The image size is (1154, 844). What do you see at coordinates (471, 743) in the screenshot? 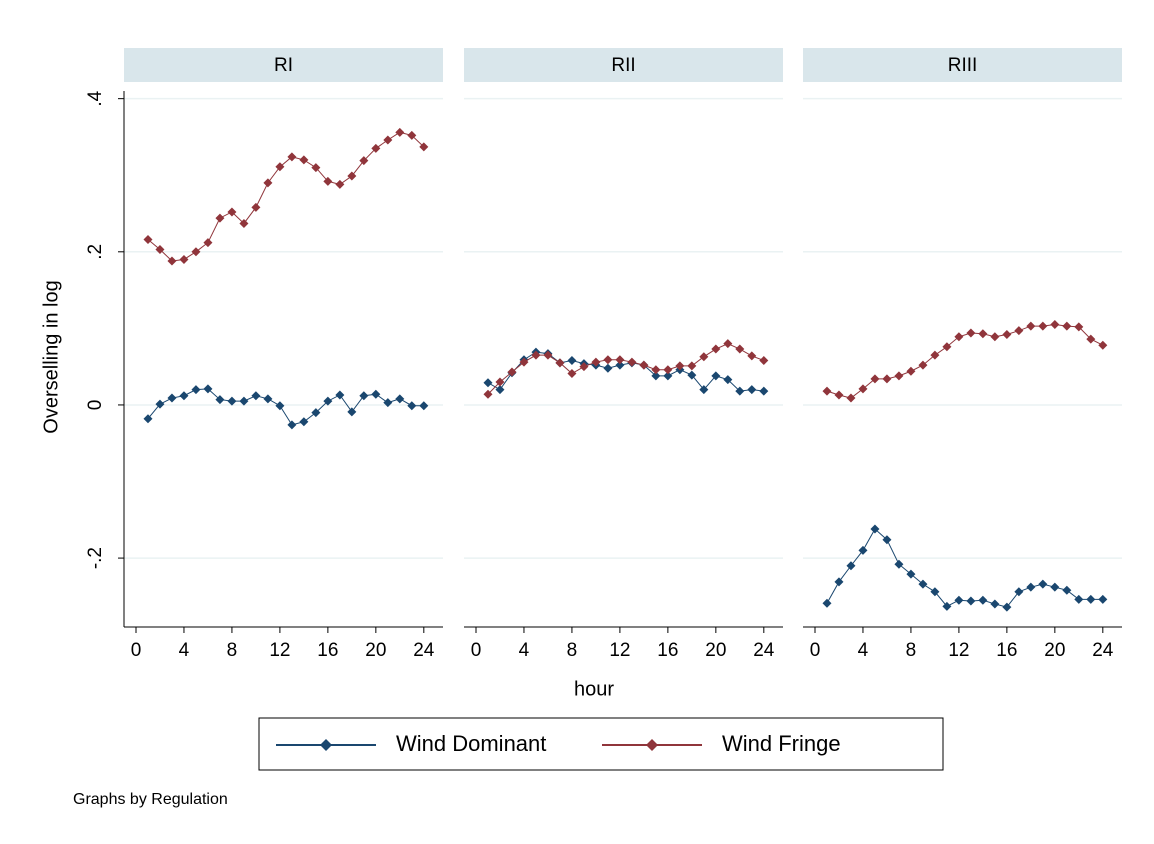
I see `legend-label: Wind Dominant` at bounding box center [471, 743].